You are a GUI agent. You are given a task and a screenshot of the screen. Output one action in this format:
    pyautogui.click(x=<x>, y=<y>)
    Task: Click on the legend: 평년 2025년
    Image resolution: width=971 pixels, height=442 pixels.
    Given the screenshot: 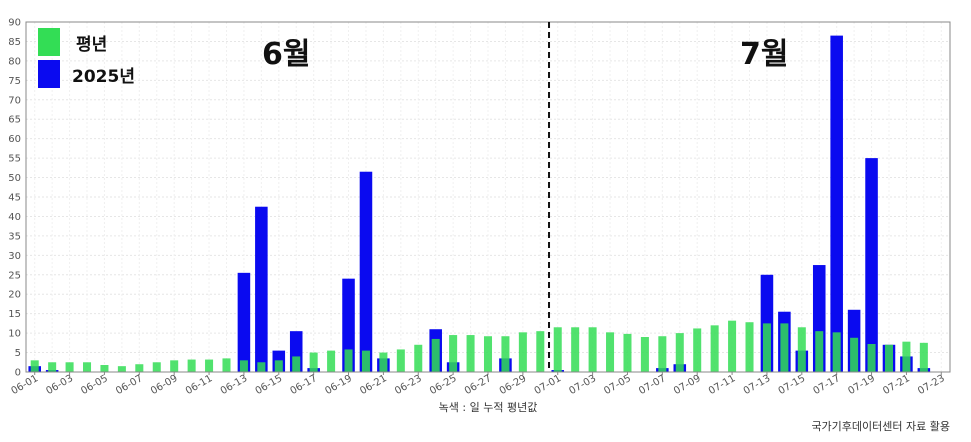 What is the action you would take?
    pyautogui.click(x=86, y=58)
    